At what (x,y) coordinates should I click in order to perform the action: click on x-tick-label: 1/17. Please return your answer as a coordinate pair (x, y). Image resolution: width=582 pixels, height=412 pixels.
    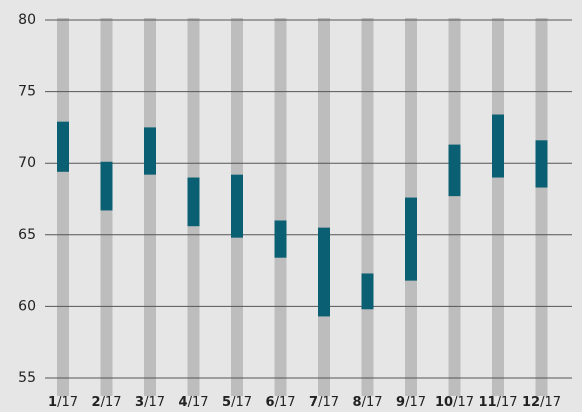
    Looking at the image, I should click on (63, 402).